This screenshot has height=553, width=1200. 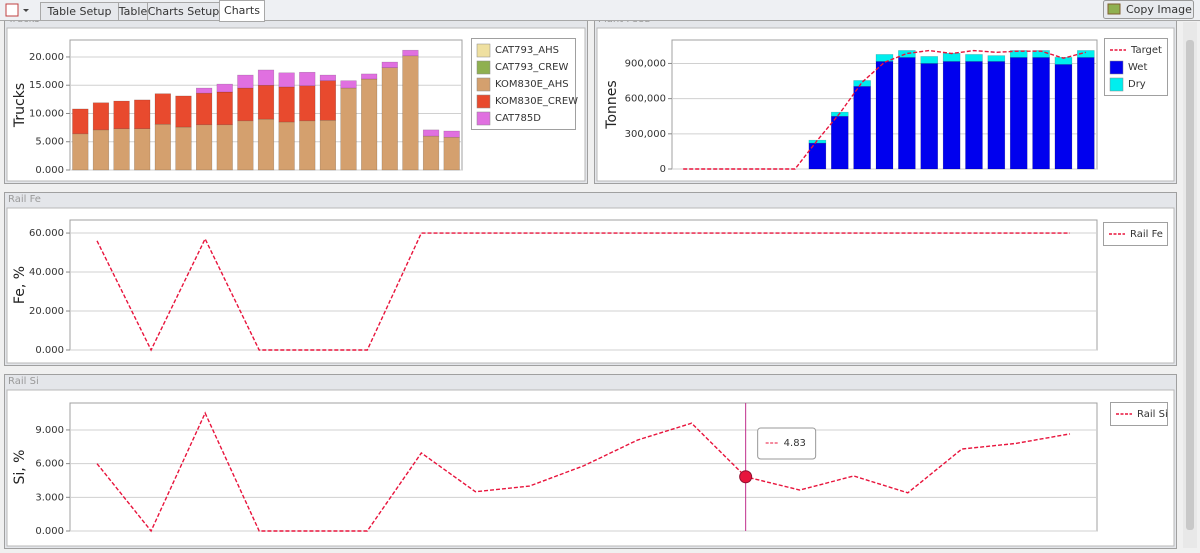 I want to click on hover-marker, so click(x=746, y=477).